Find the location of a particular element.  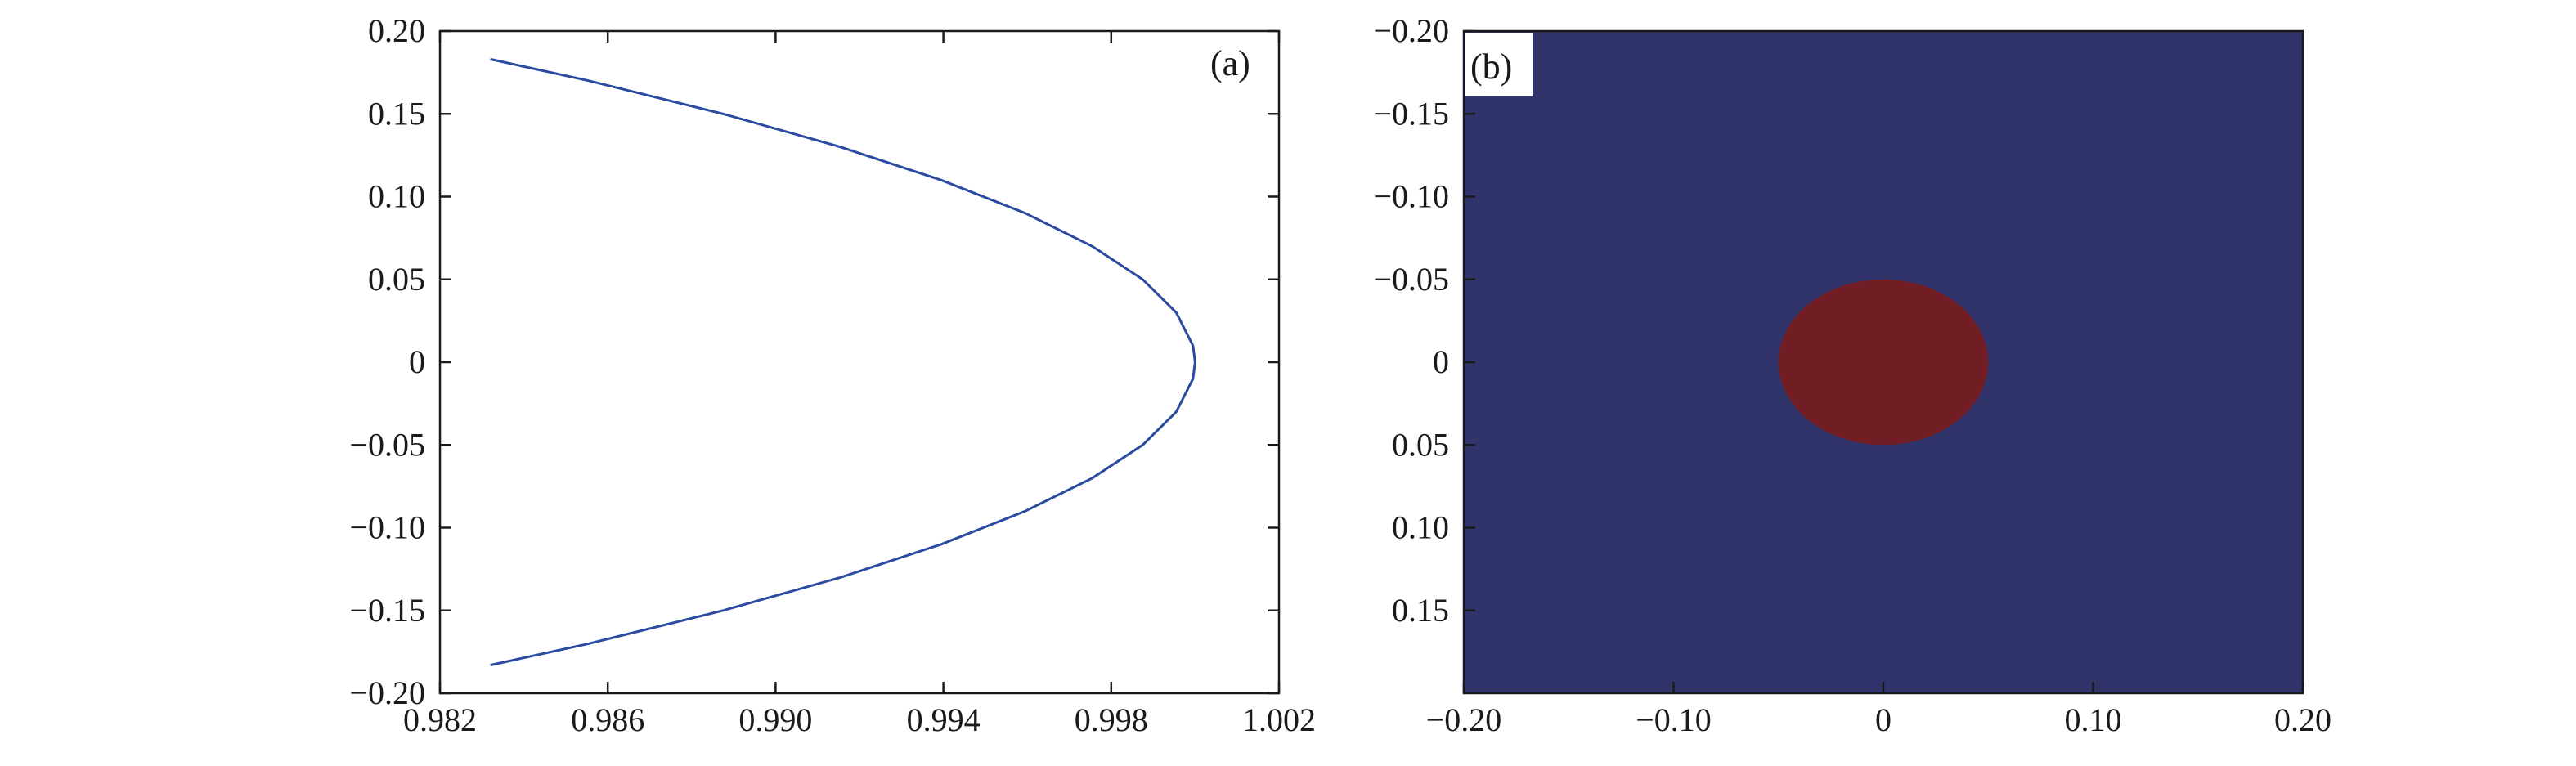

panel-b-y-tick-label: 0.10 is located at coordinates (1420, 527).